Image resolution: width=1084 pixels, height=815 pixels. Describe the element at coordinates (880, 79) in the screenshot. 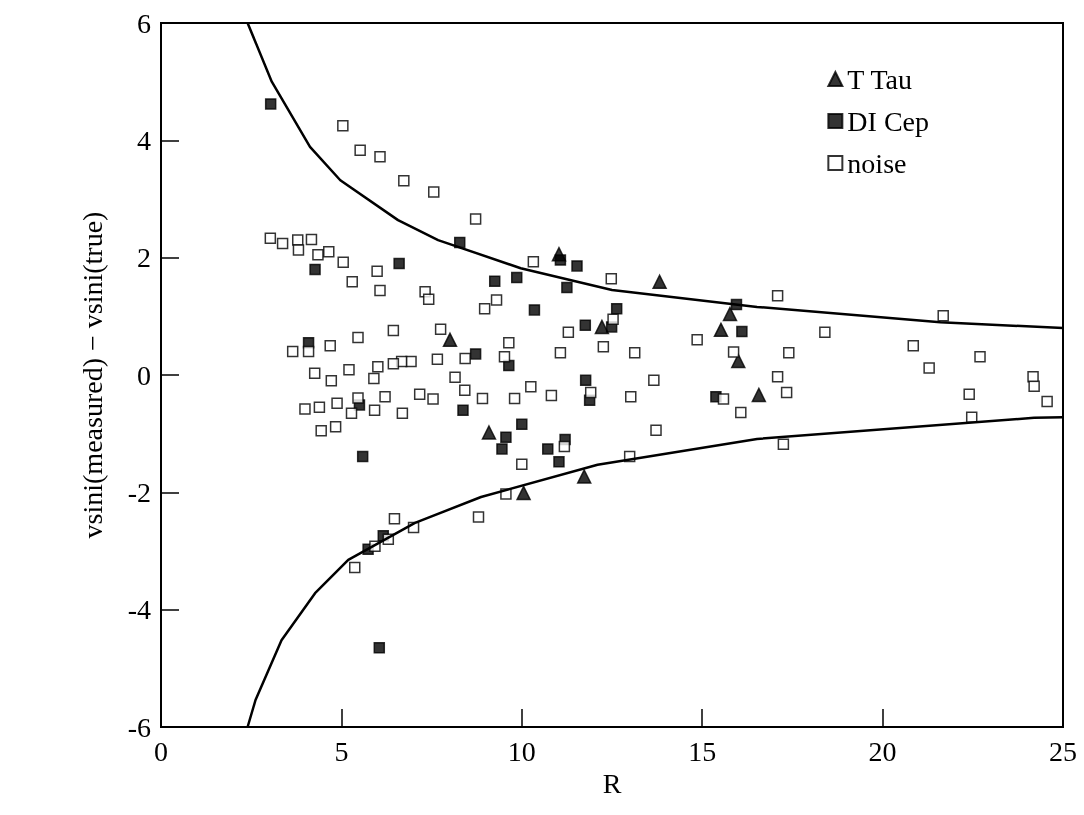

I see `legend-label: T Tau` at that location.